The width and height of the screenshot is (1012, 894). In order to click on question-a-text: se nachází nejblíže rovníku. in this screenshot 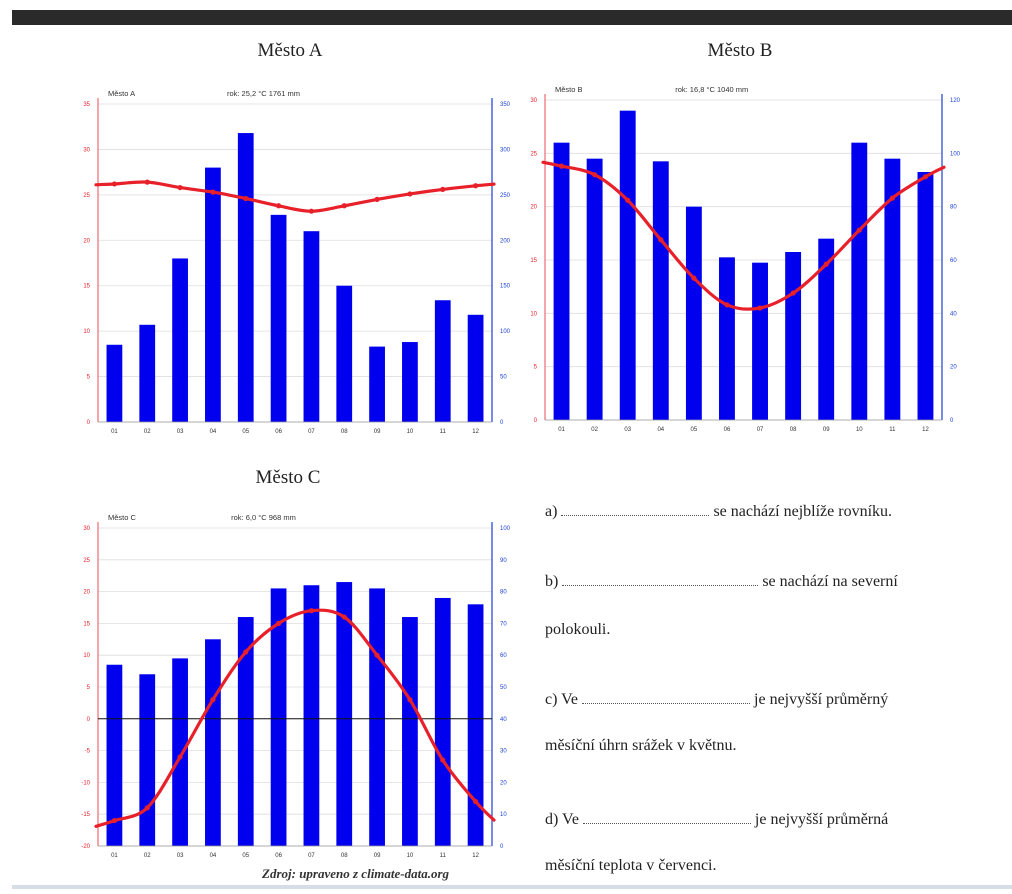, I will do `click(803, 511)`.